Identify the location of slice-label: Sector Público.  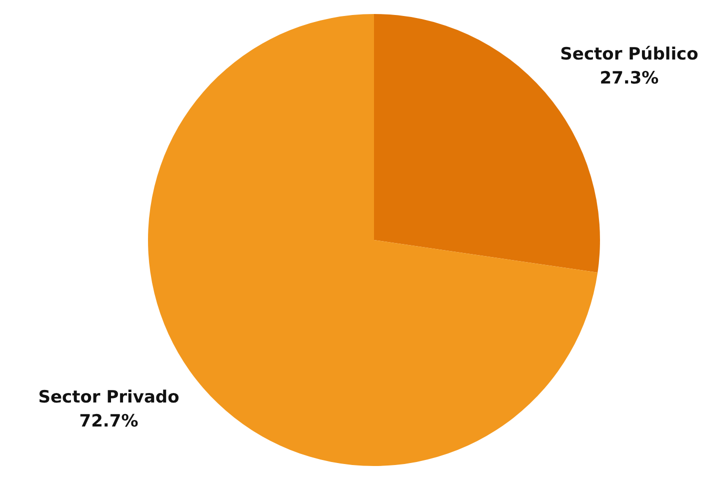
(629, 54).